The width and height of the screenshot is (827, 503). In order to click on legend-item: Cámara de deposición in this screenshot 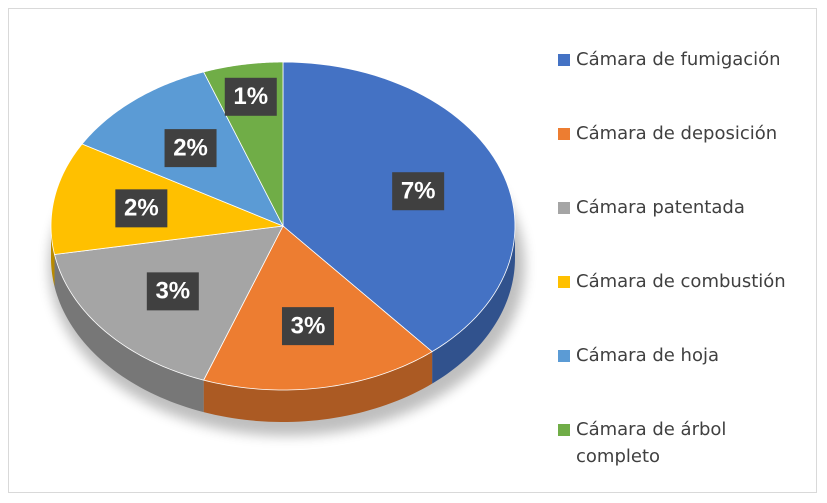, I will do `click(683, 157)`.